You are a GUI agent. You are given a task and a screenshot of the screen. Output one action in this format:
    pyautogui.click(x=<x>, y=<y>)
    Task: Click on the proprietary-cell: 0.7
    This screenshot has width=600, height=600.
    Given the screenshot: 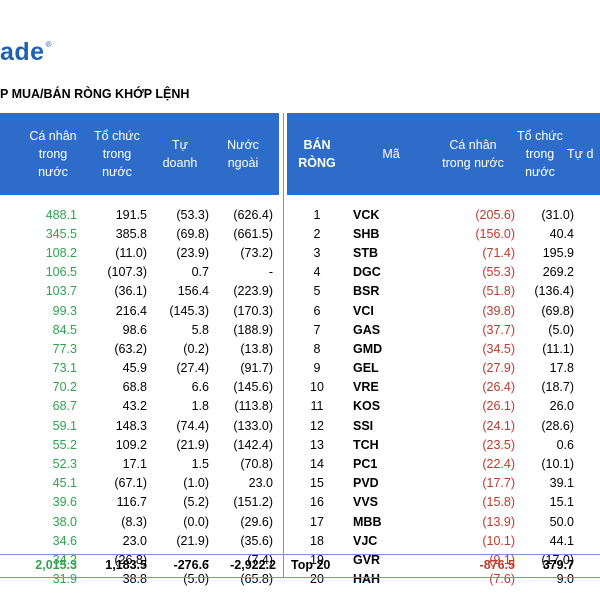 What is the action you would take?
    pyautogui.click(x=200, y=272)
    